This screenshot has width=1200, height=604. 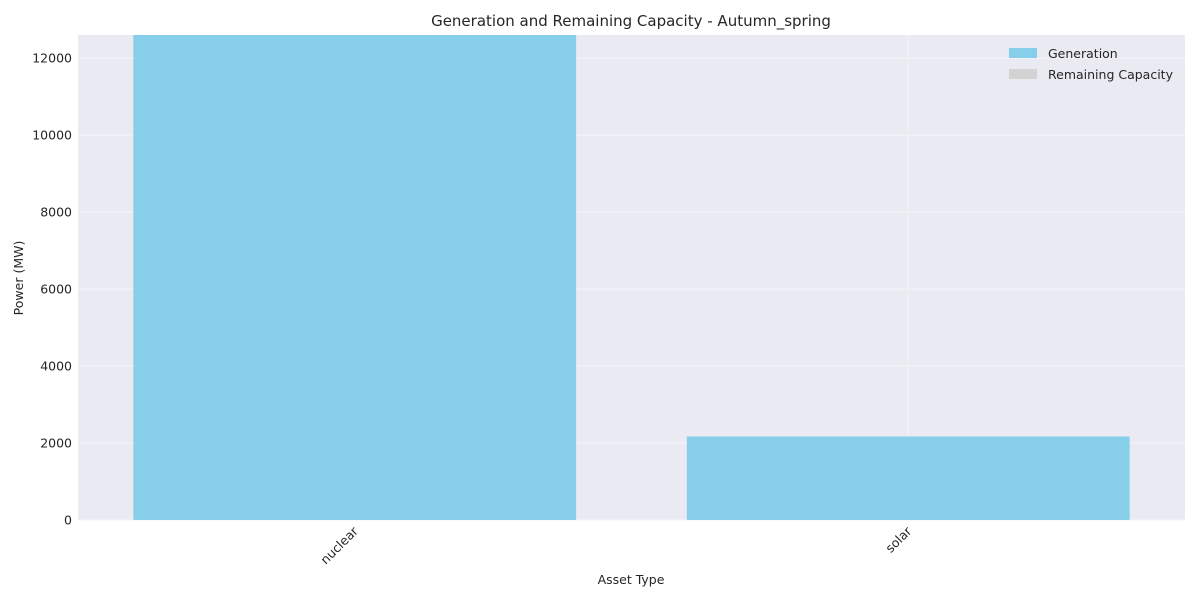 I want to click on y-tick-label: 2000, so click(x=56, y=443).